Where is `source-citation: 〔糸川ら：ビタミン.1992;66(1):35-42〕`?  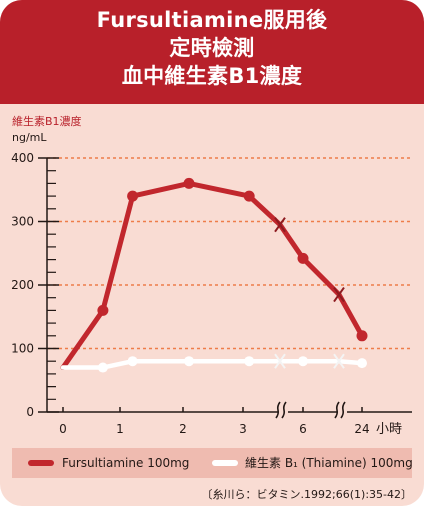 source-citation: 〔糸川ら：ビタミン.1992;66(1):35-42〕 is located at coordinates (306, 494).